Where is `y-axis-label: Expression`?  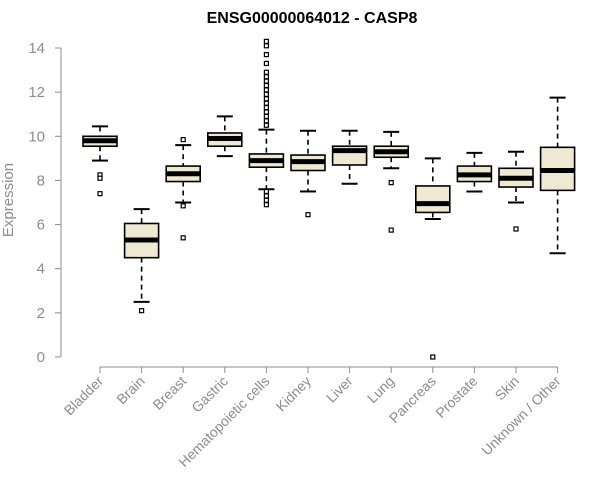 y-axis-label: Expression is located at coordinates (8, 200).